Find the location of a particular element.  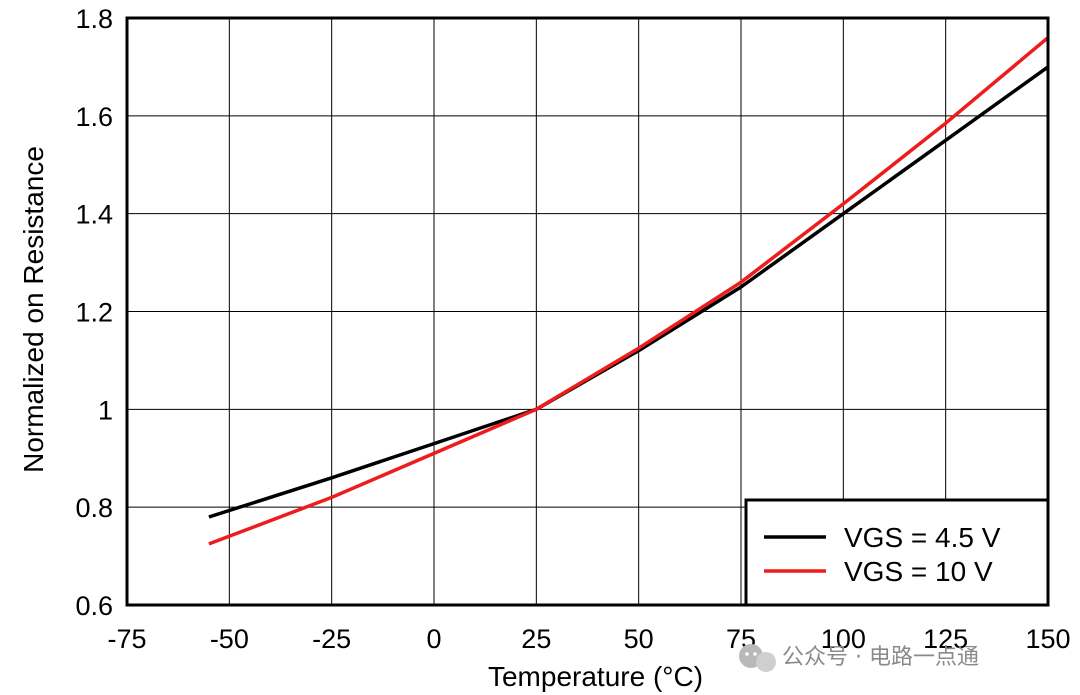

legend-label: VGS = 4.5 V is located at coordinates (922, 537).